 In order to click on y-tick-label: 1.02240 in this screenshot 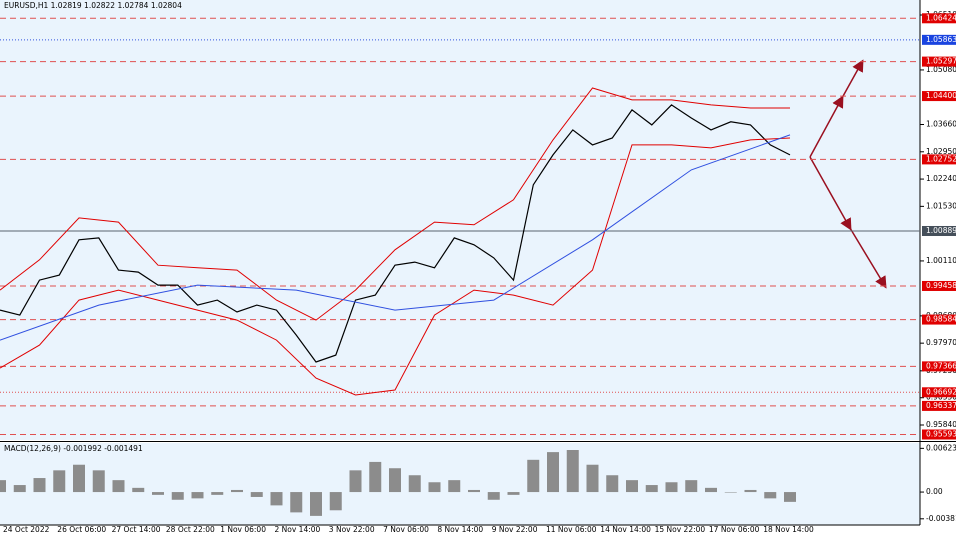, I will do `click(941, 178)`.